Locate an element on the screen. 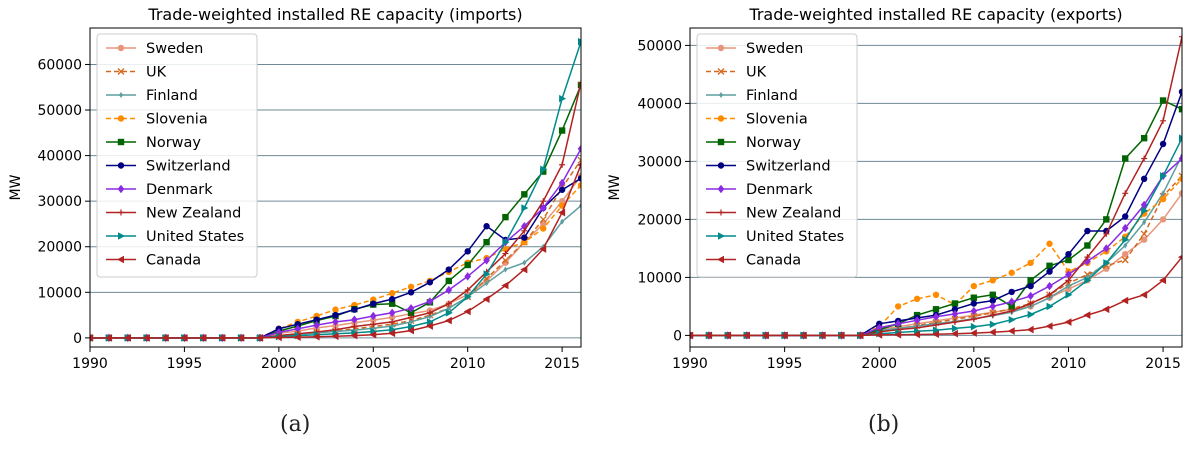 Image resolution: width=1187 pixels, height=450 pixels. y-tick-label: 10000 is located at coordinates (659, 278).